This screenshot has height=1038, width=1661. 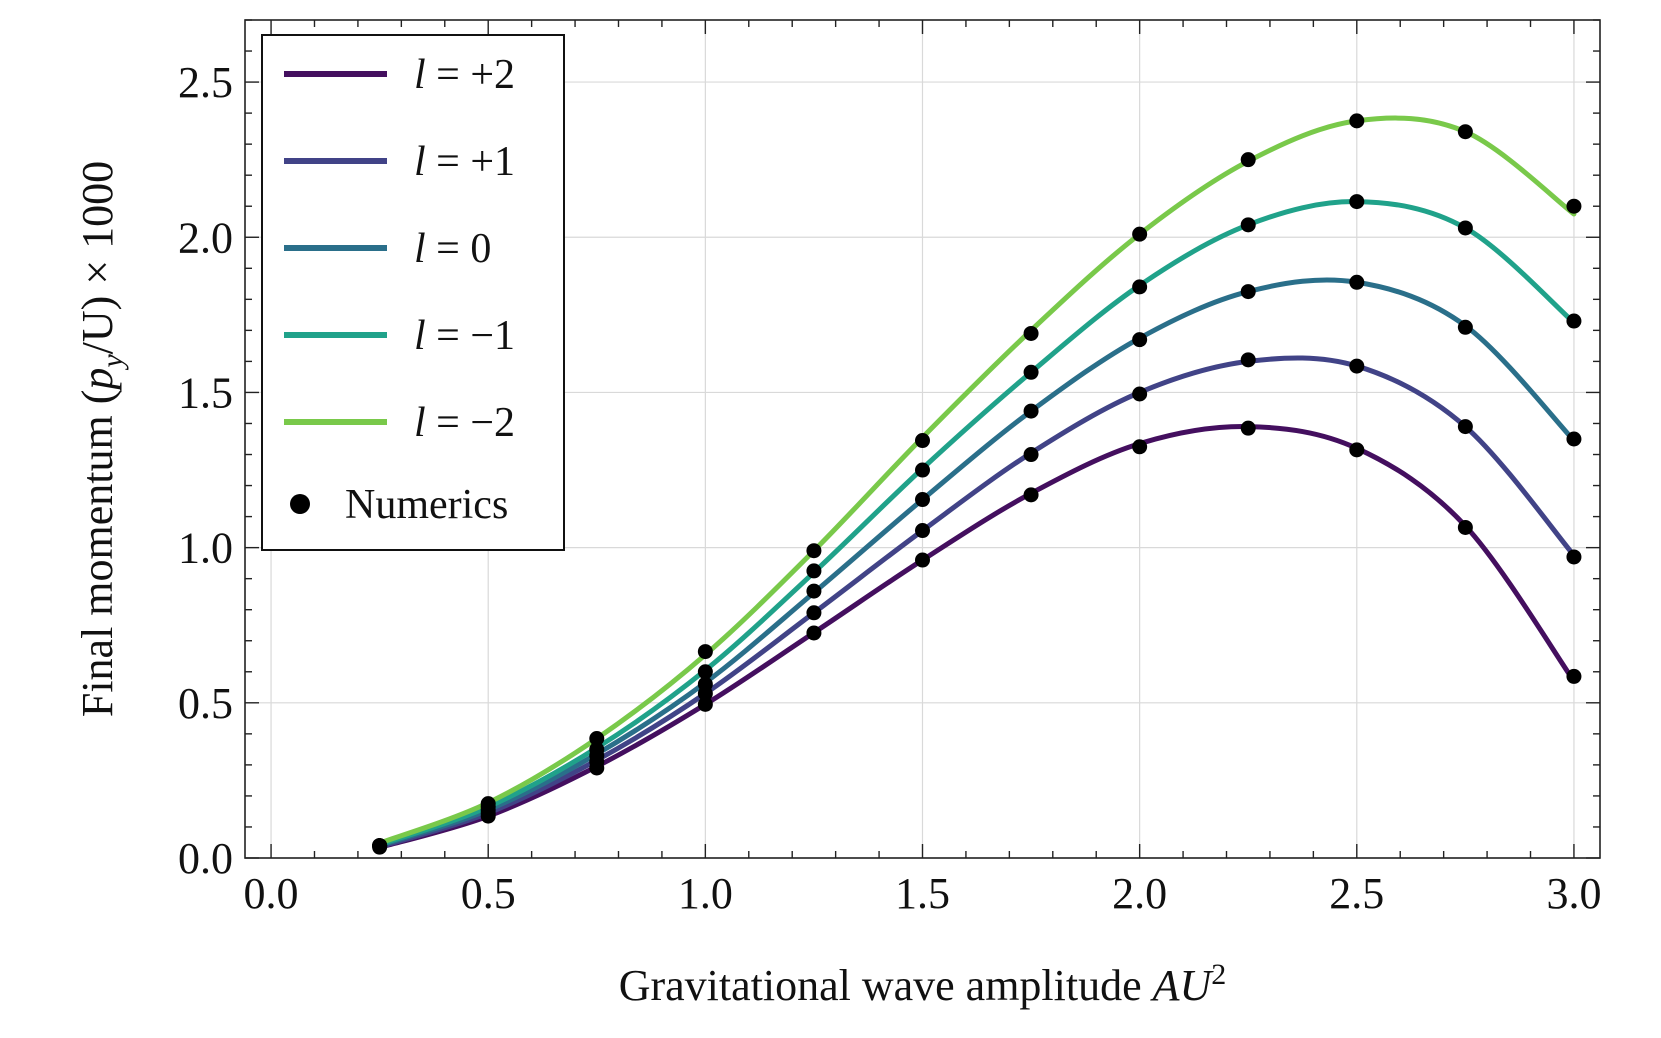 What do you see at coordinates (205, 392) in the screenshot?
I see `y-tick-label: 1.5` at bounding box center [205, 392].